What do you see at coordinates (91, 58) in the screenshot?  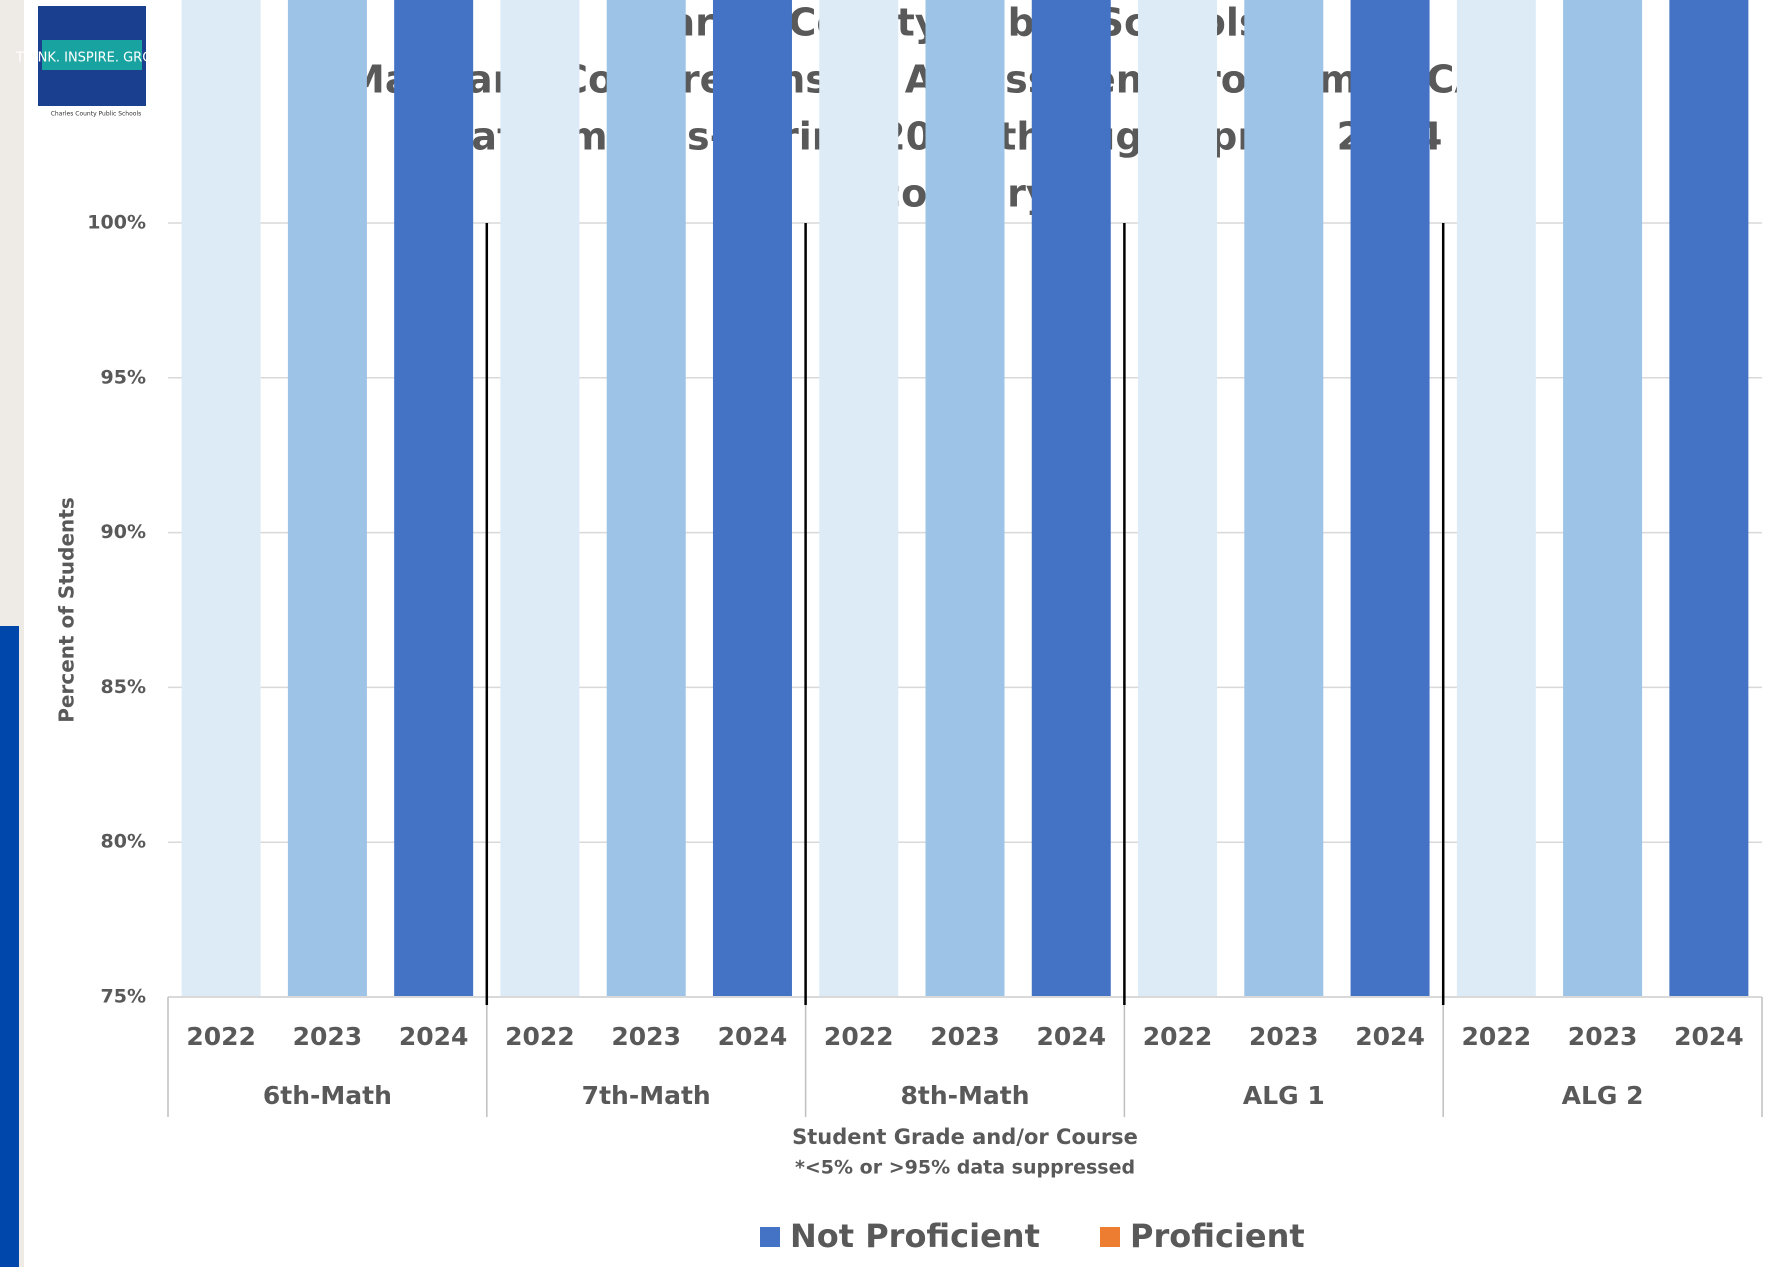 I see `logo-text: THINK. INSPIRE. GROW.` at bounding box center [91, 58].